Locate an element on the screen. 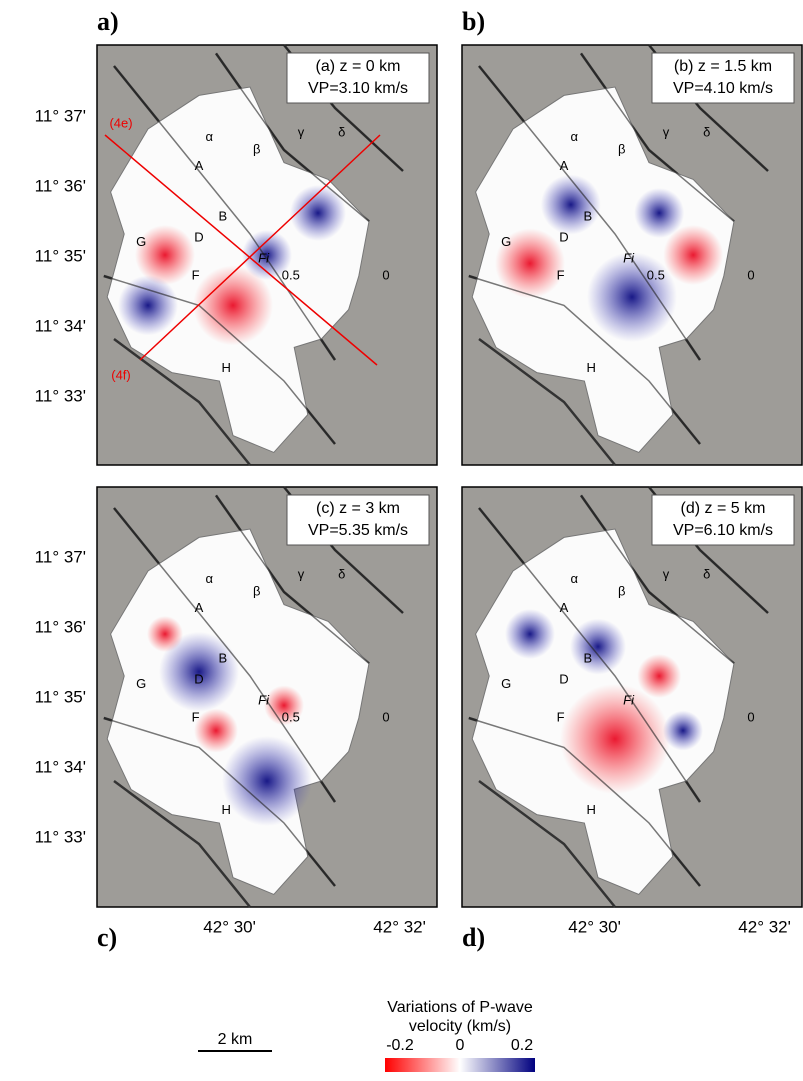 This screenshot has height=1081, width=803. panel-letter: d) is located at coordinates (473, 937).